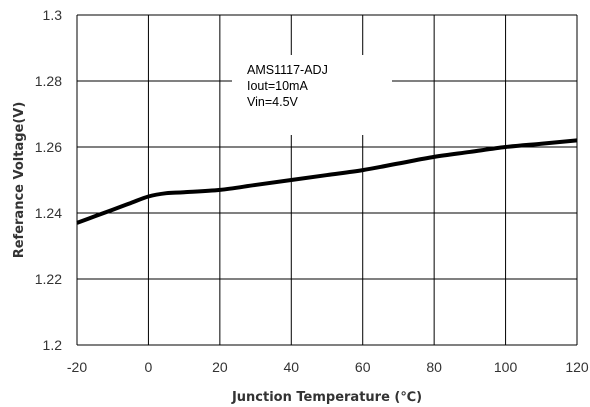 This screenshot has height=407, width=590. I want to click on y-tick-labels: 1.2 1.22 1.24 1.26 1.28 1.3, so click(48, 180).